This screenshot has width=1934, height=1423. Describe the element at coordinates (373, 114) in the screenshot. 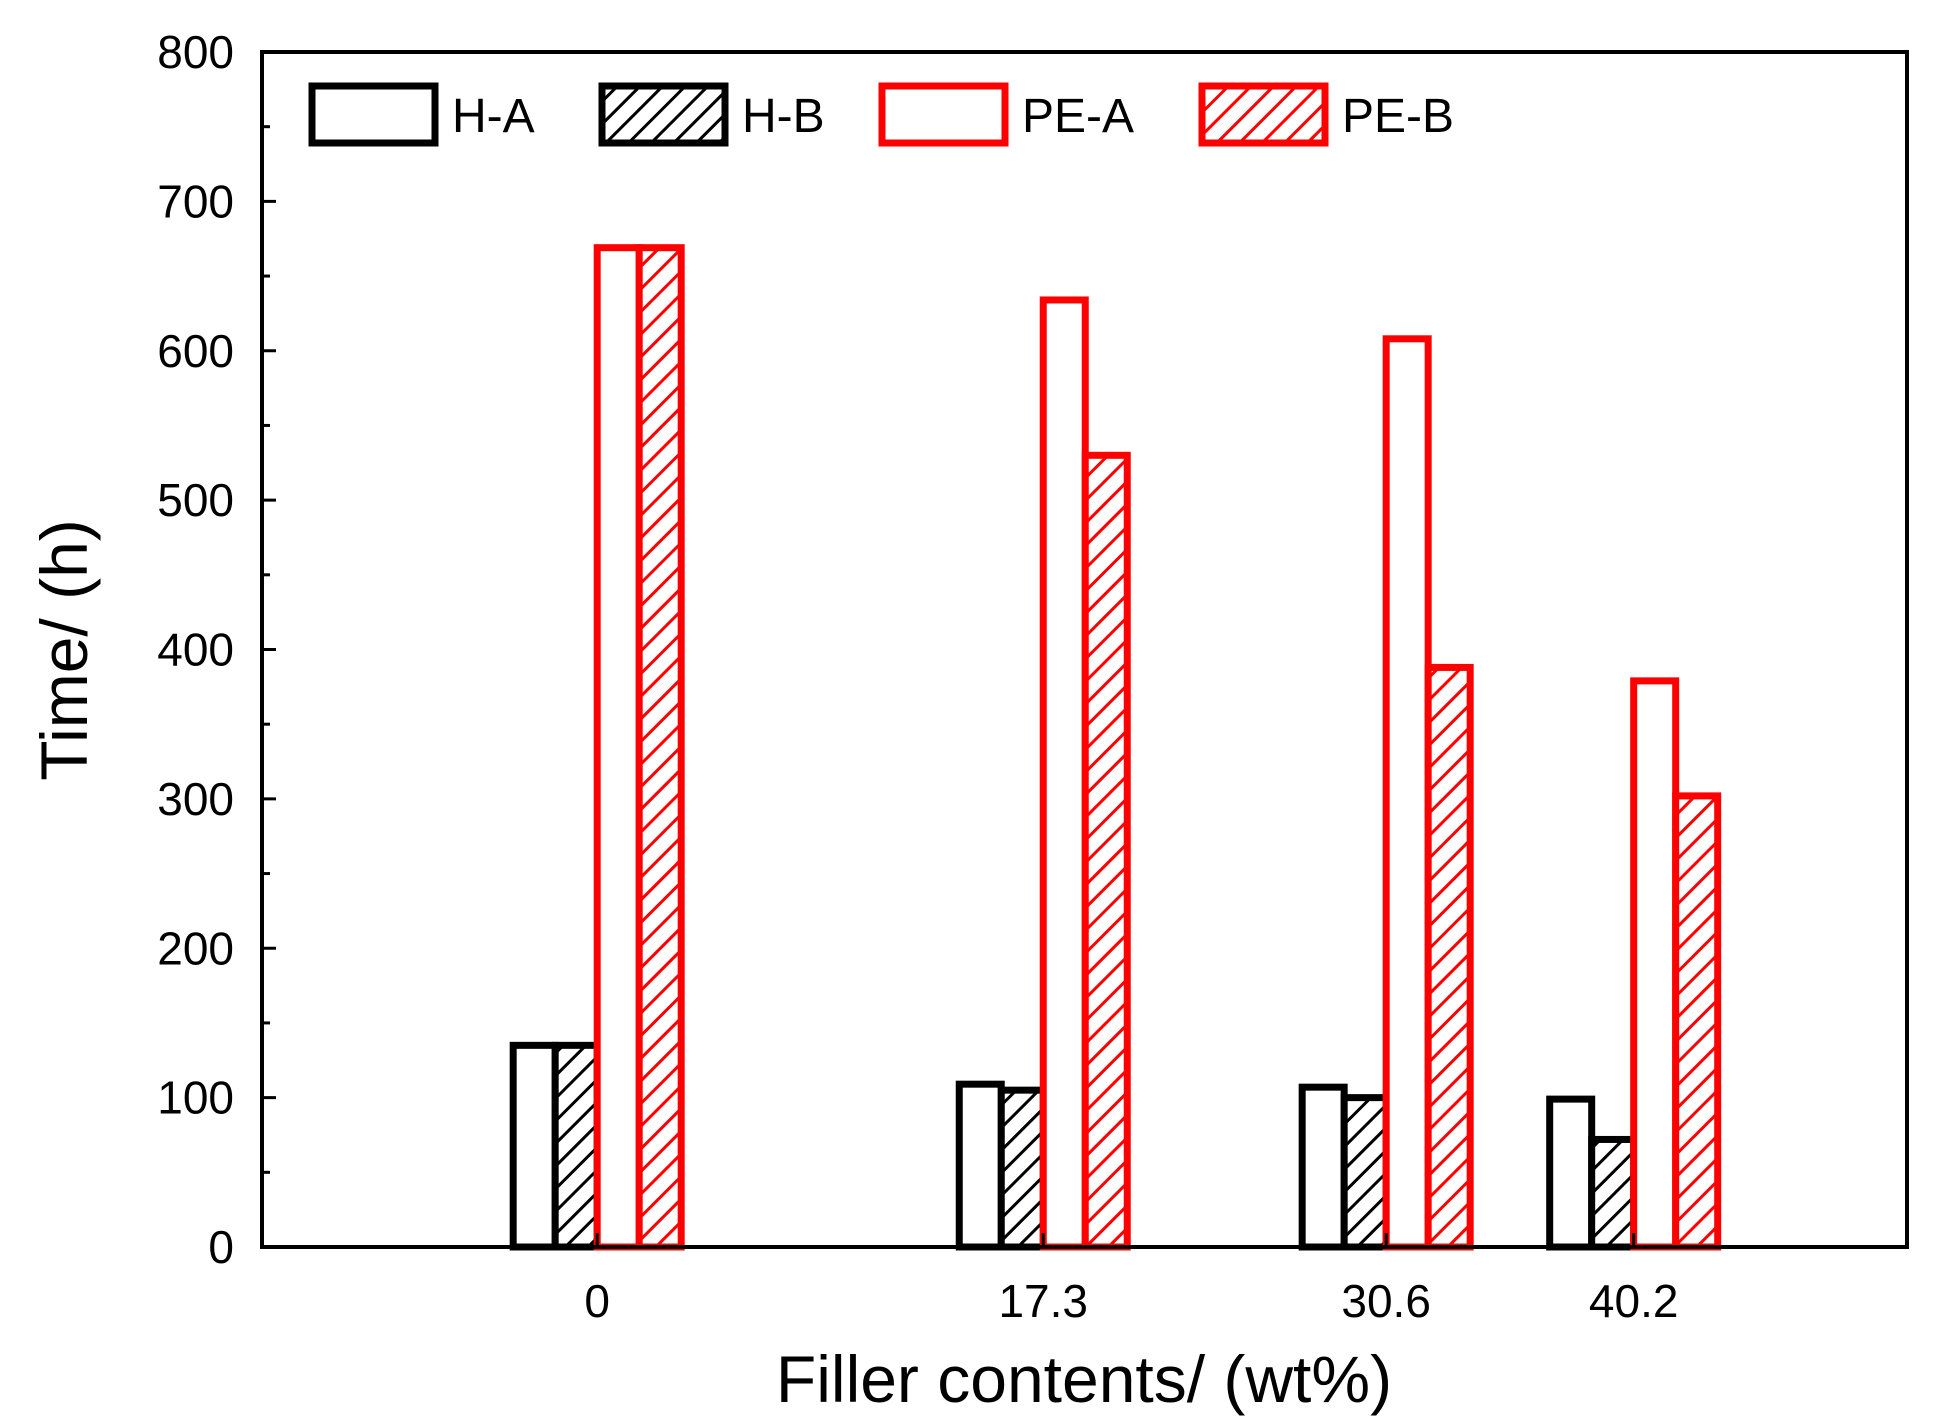

I see `legend-swatch-h-a` at that location.